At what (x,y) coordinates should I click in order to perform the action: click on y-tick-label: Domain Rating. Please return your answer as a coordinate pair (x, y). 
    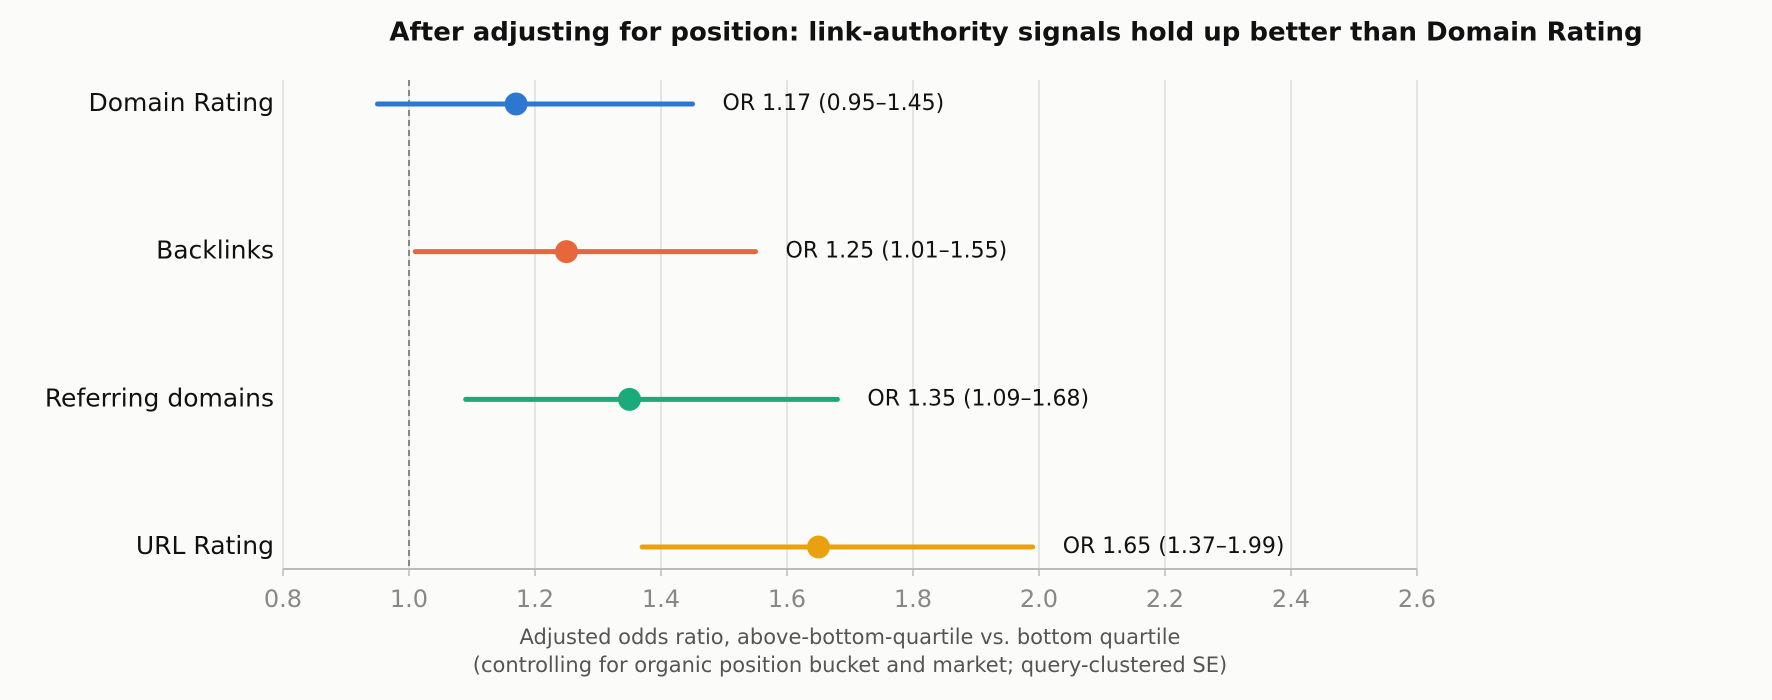
    Looking at the image, I should click on (181, 102).